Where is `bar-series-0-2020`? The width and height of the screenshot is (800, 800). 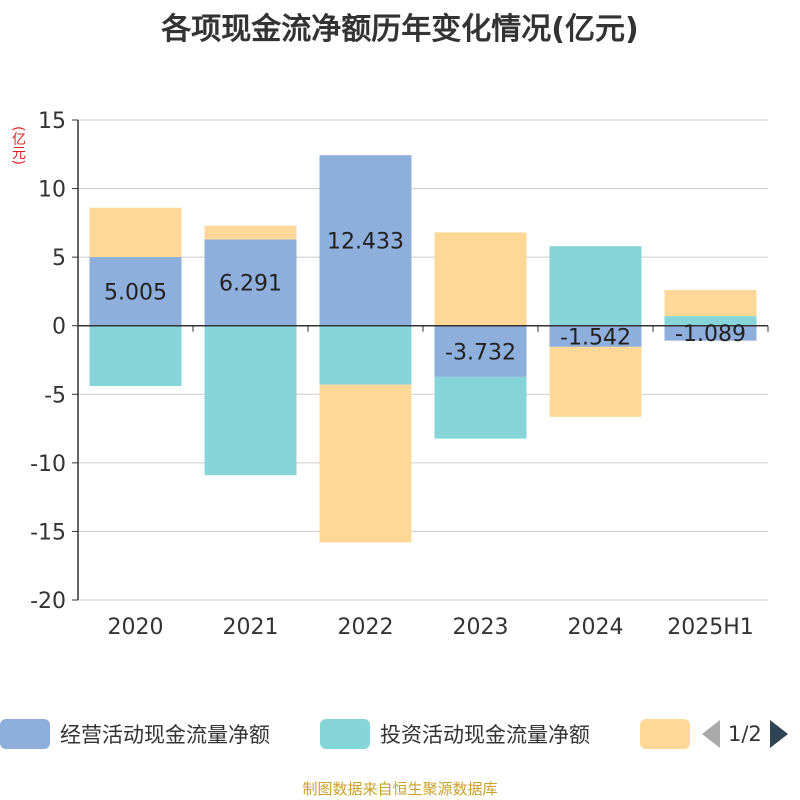
bar-series-0-2020 is located at coordinates (135, 291).